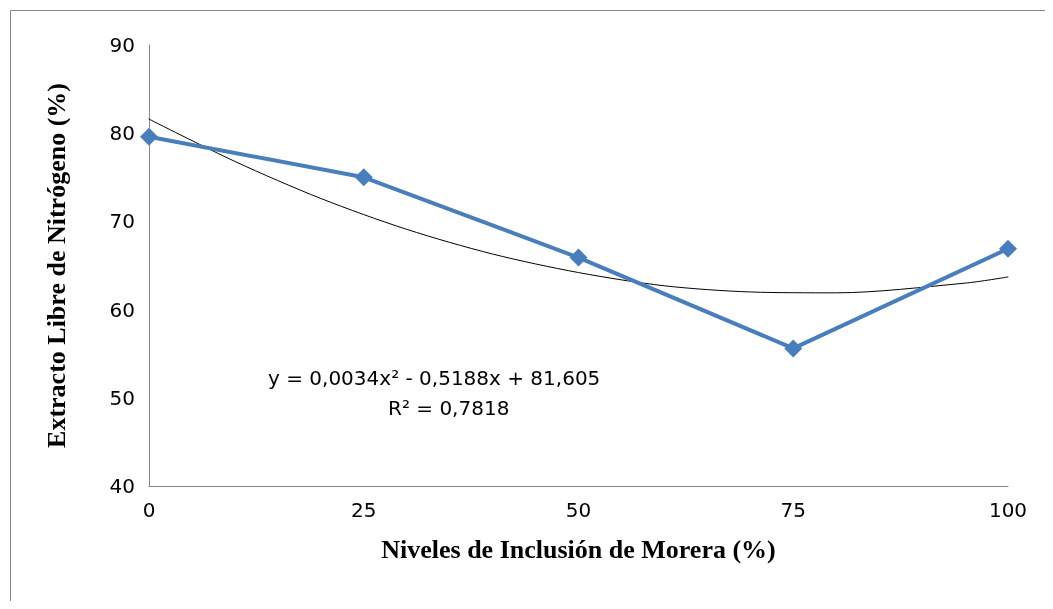  I want to click on y-axis-title: Extracto Libre de Nitrógeno (%), so click(56, 265).